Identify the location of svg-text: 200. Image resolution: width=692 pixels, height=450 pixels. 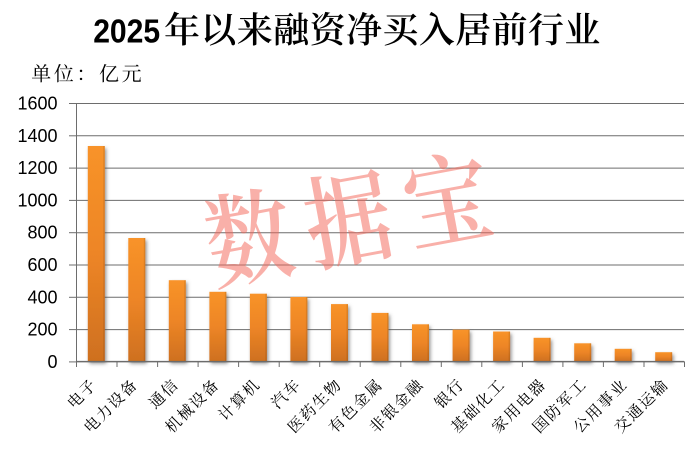
(42, 330).